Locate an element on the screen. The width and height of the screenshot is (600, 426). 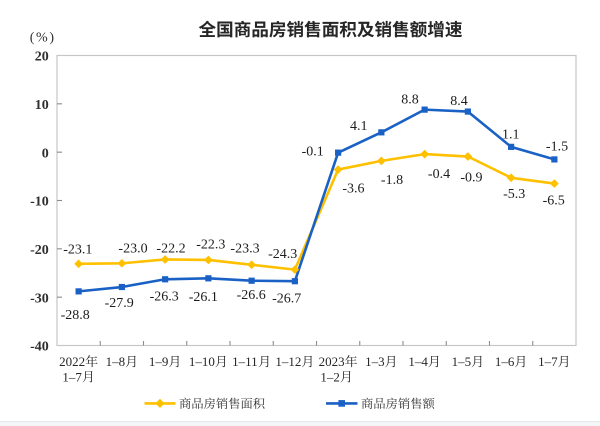
svg-text: 1–12 is located at coordinates (288, 361).